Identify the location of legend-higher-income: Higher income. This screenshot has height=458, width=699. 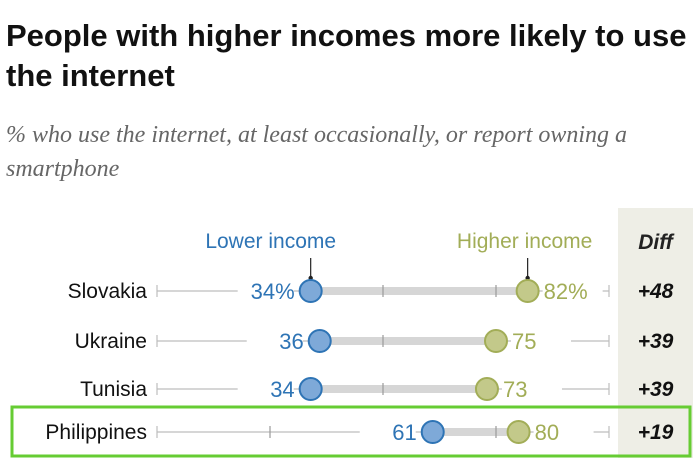
(524, 241).